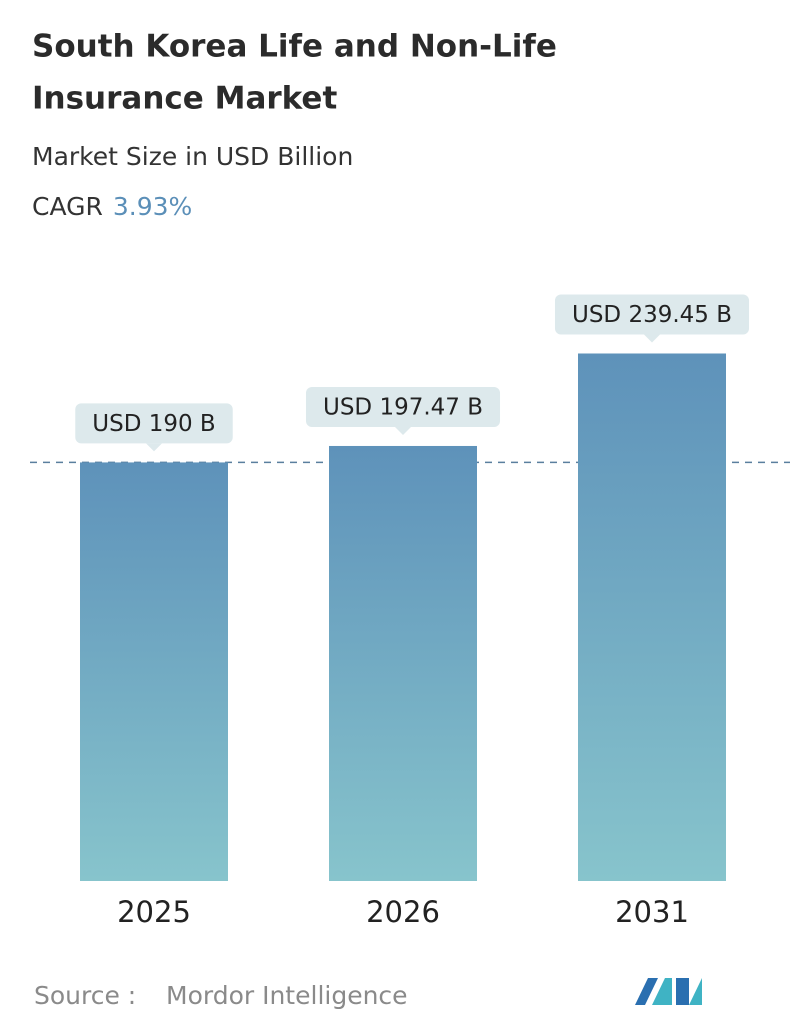 The width and height of the screenshot is (796, 1034). What do you see at coordinates (85, 995) in the screenshot?
I see `source-label: Source :` at bounding box center [85, 995].